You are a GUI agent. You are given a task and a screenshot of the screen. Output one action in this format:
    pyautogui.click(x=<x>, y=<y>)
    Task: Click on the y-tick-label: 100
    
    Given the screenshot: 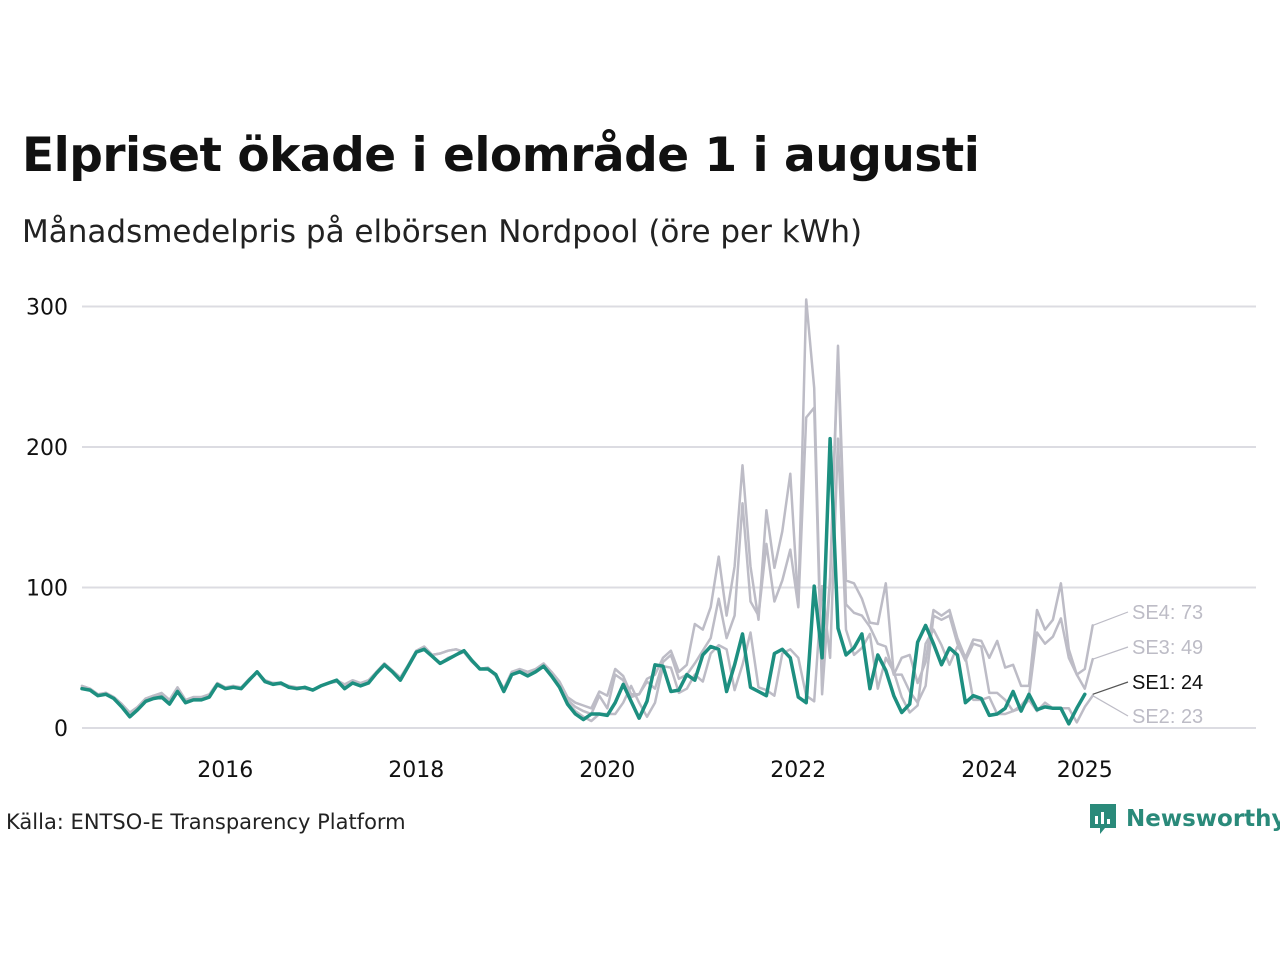 What is the action you would take?
    pyautogui.click(x=47, y=589)
    